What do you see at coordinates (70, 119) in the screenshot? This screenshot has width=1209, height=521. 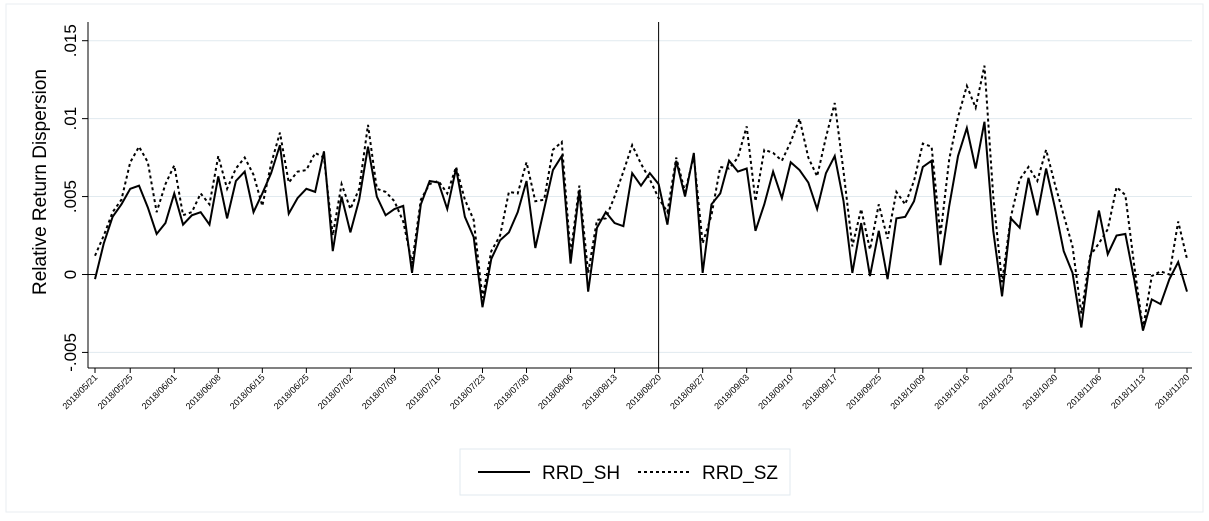 I see `y-tick-label: .01` at bounding box center [70, 119].